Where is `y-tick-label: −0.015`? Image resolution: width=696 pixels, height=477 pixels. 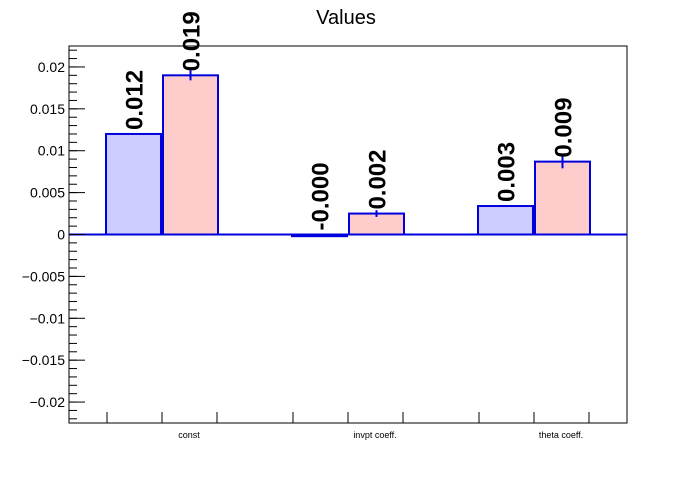
y-tick-label: −0.015 is located at coordinates (43, 360).